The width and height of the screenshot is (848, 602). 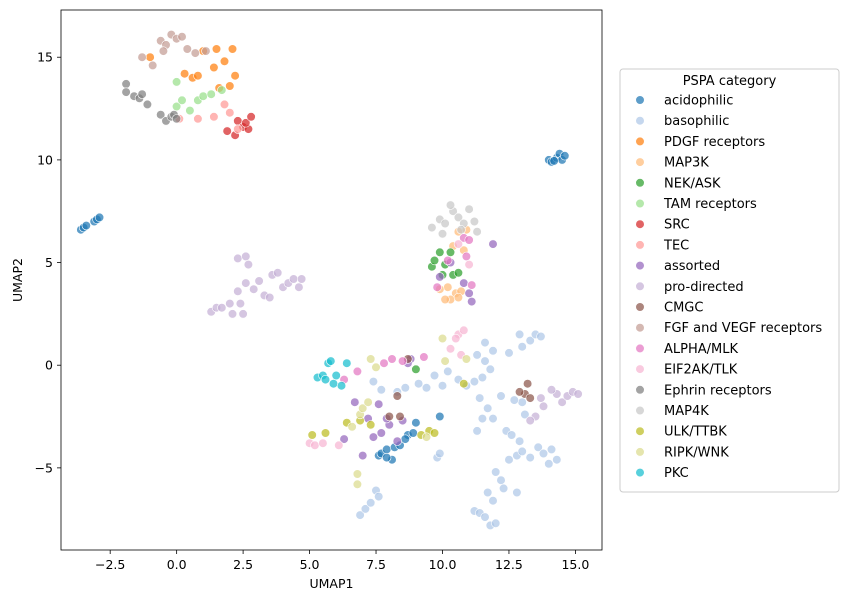 What do you see at coordinates (662, 473) in the screenshot?
I see `legend-item: PKC` at bounding box center [662, 473].